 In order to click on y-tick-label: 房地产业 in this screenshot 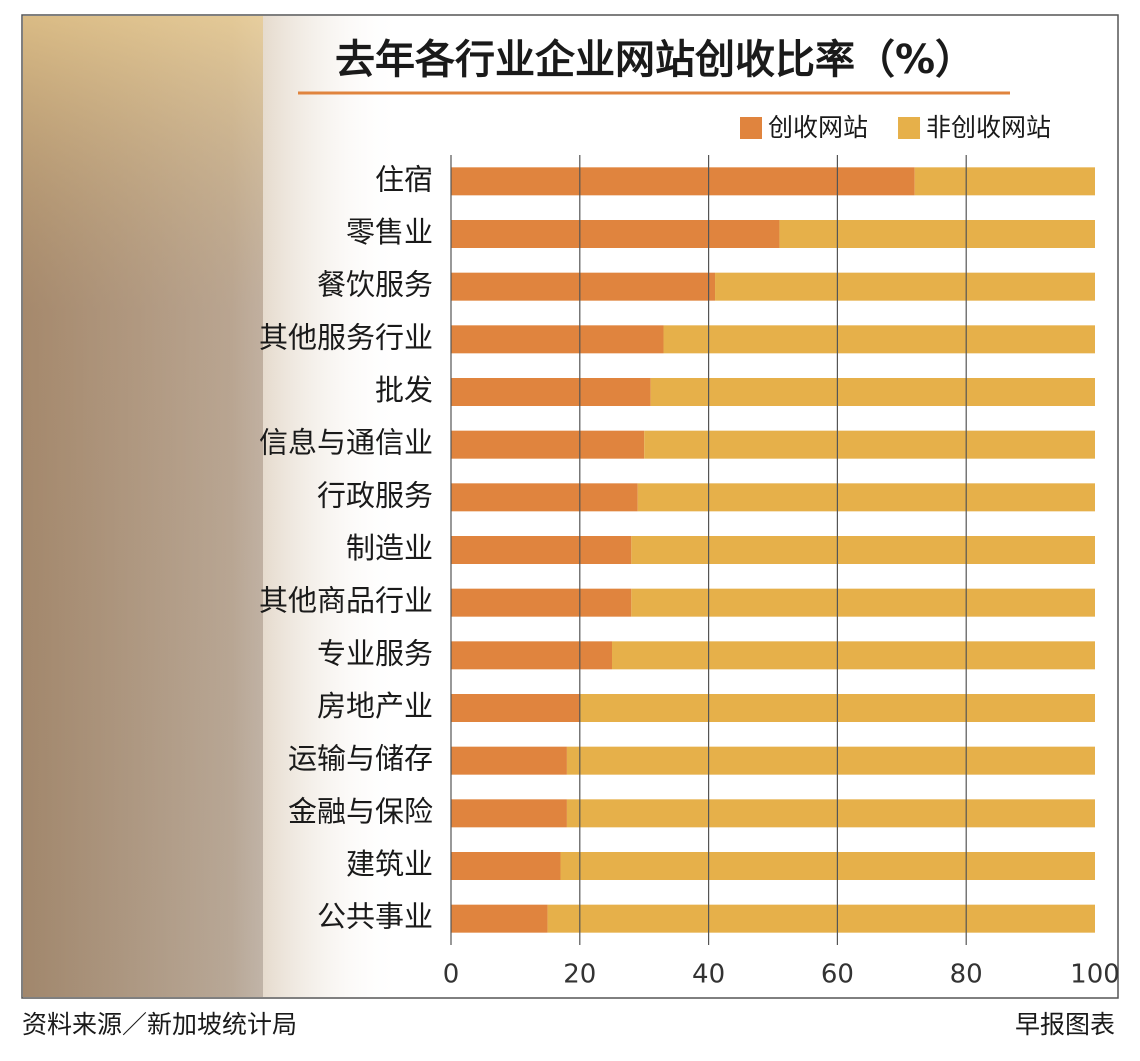, I will do `click(375, 706)`.